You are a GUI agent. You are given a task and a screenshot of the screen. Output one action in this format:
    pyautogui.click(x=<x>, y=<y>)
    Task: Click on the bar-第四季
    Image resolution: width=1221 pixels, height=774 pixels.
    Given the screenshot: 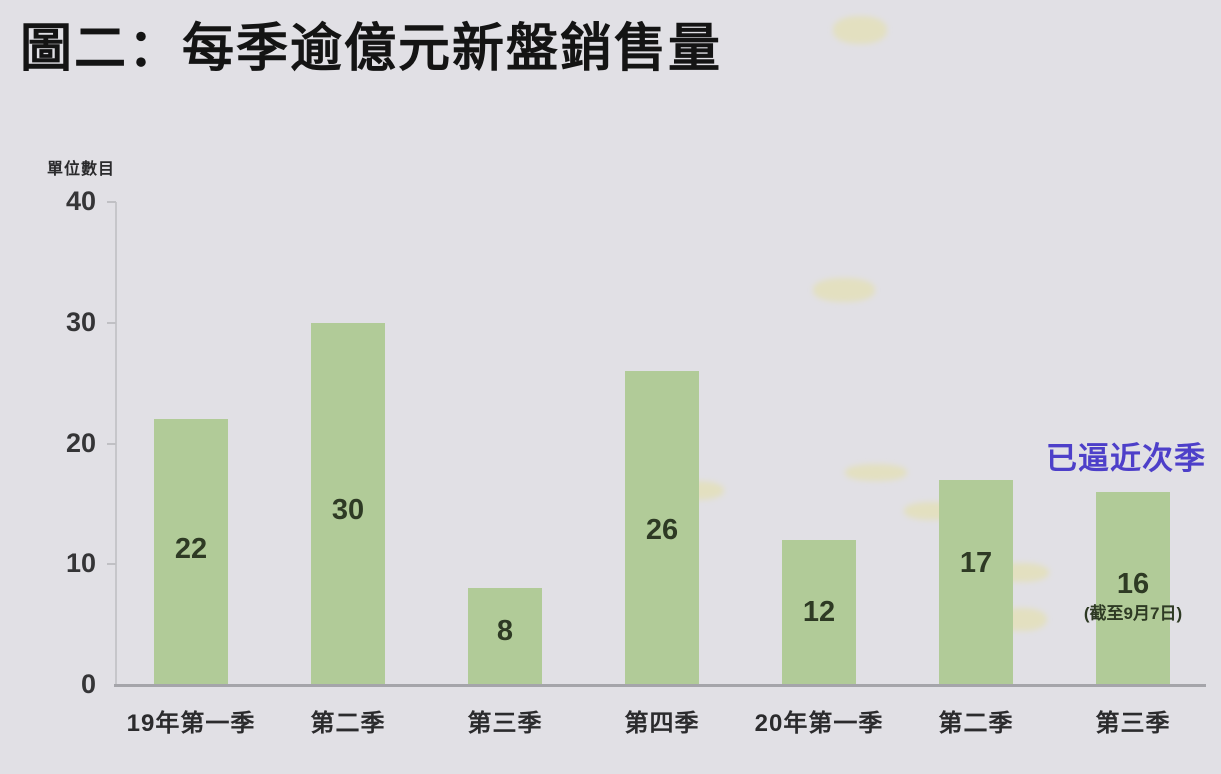 What is the action you would take?
    pyautogui.click(x=662, y=528)
    